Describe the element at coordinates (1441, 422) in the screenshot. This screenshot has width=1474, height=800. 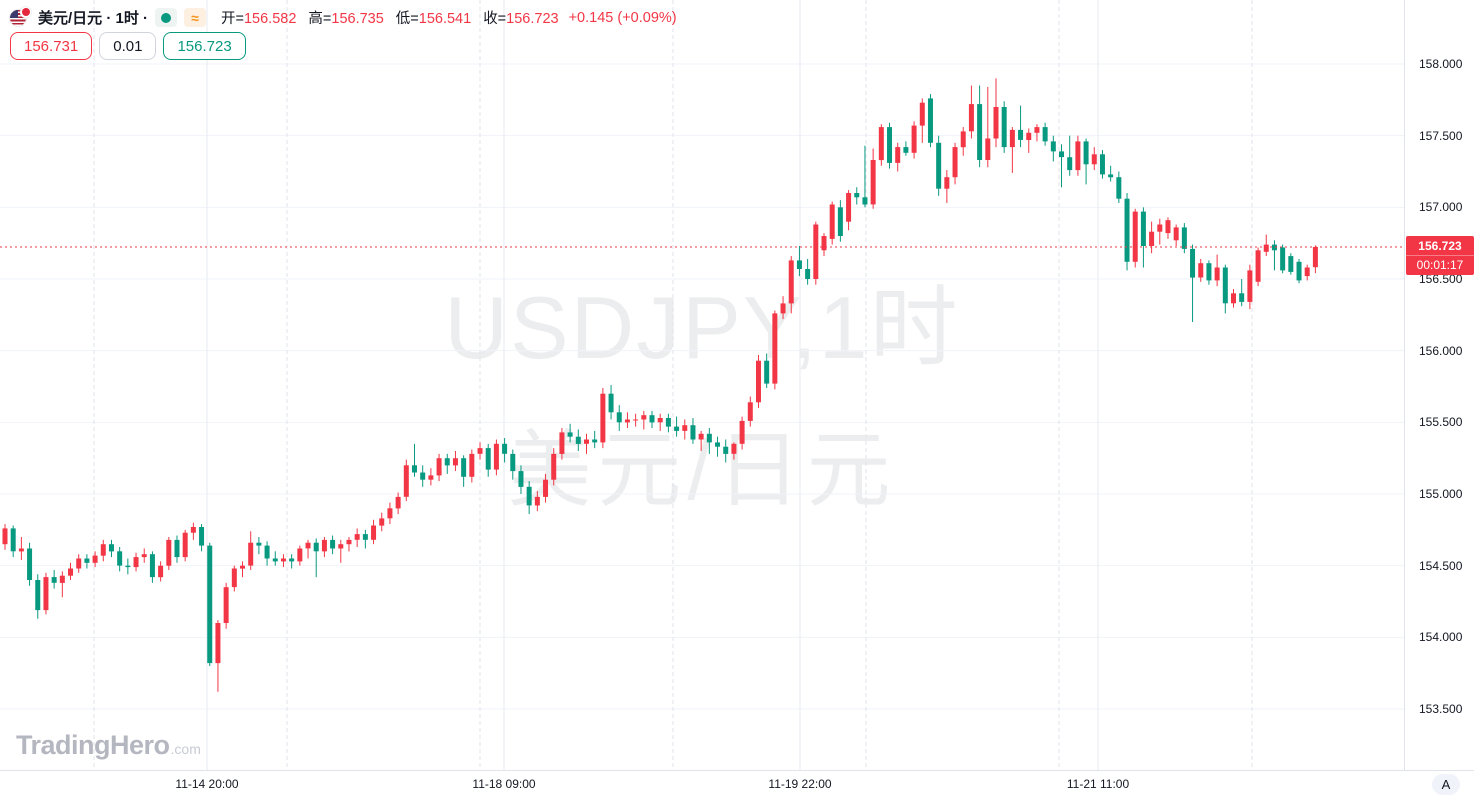
I see `price-tick-label: 155.500` at that location.